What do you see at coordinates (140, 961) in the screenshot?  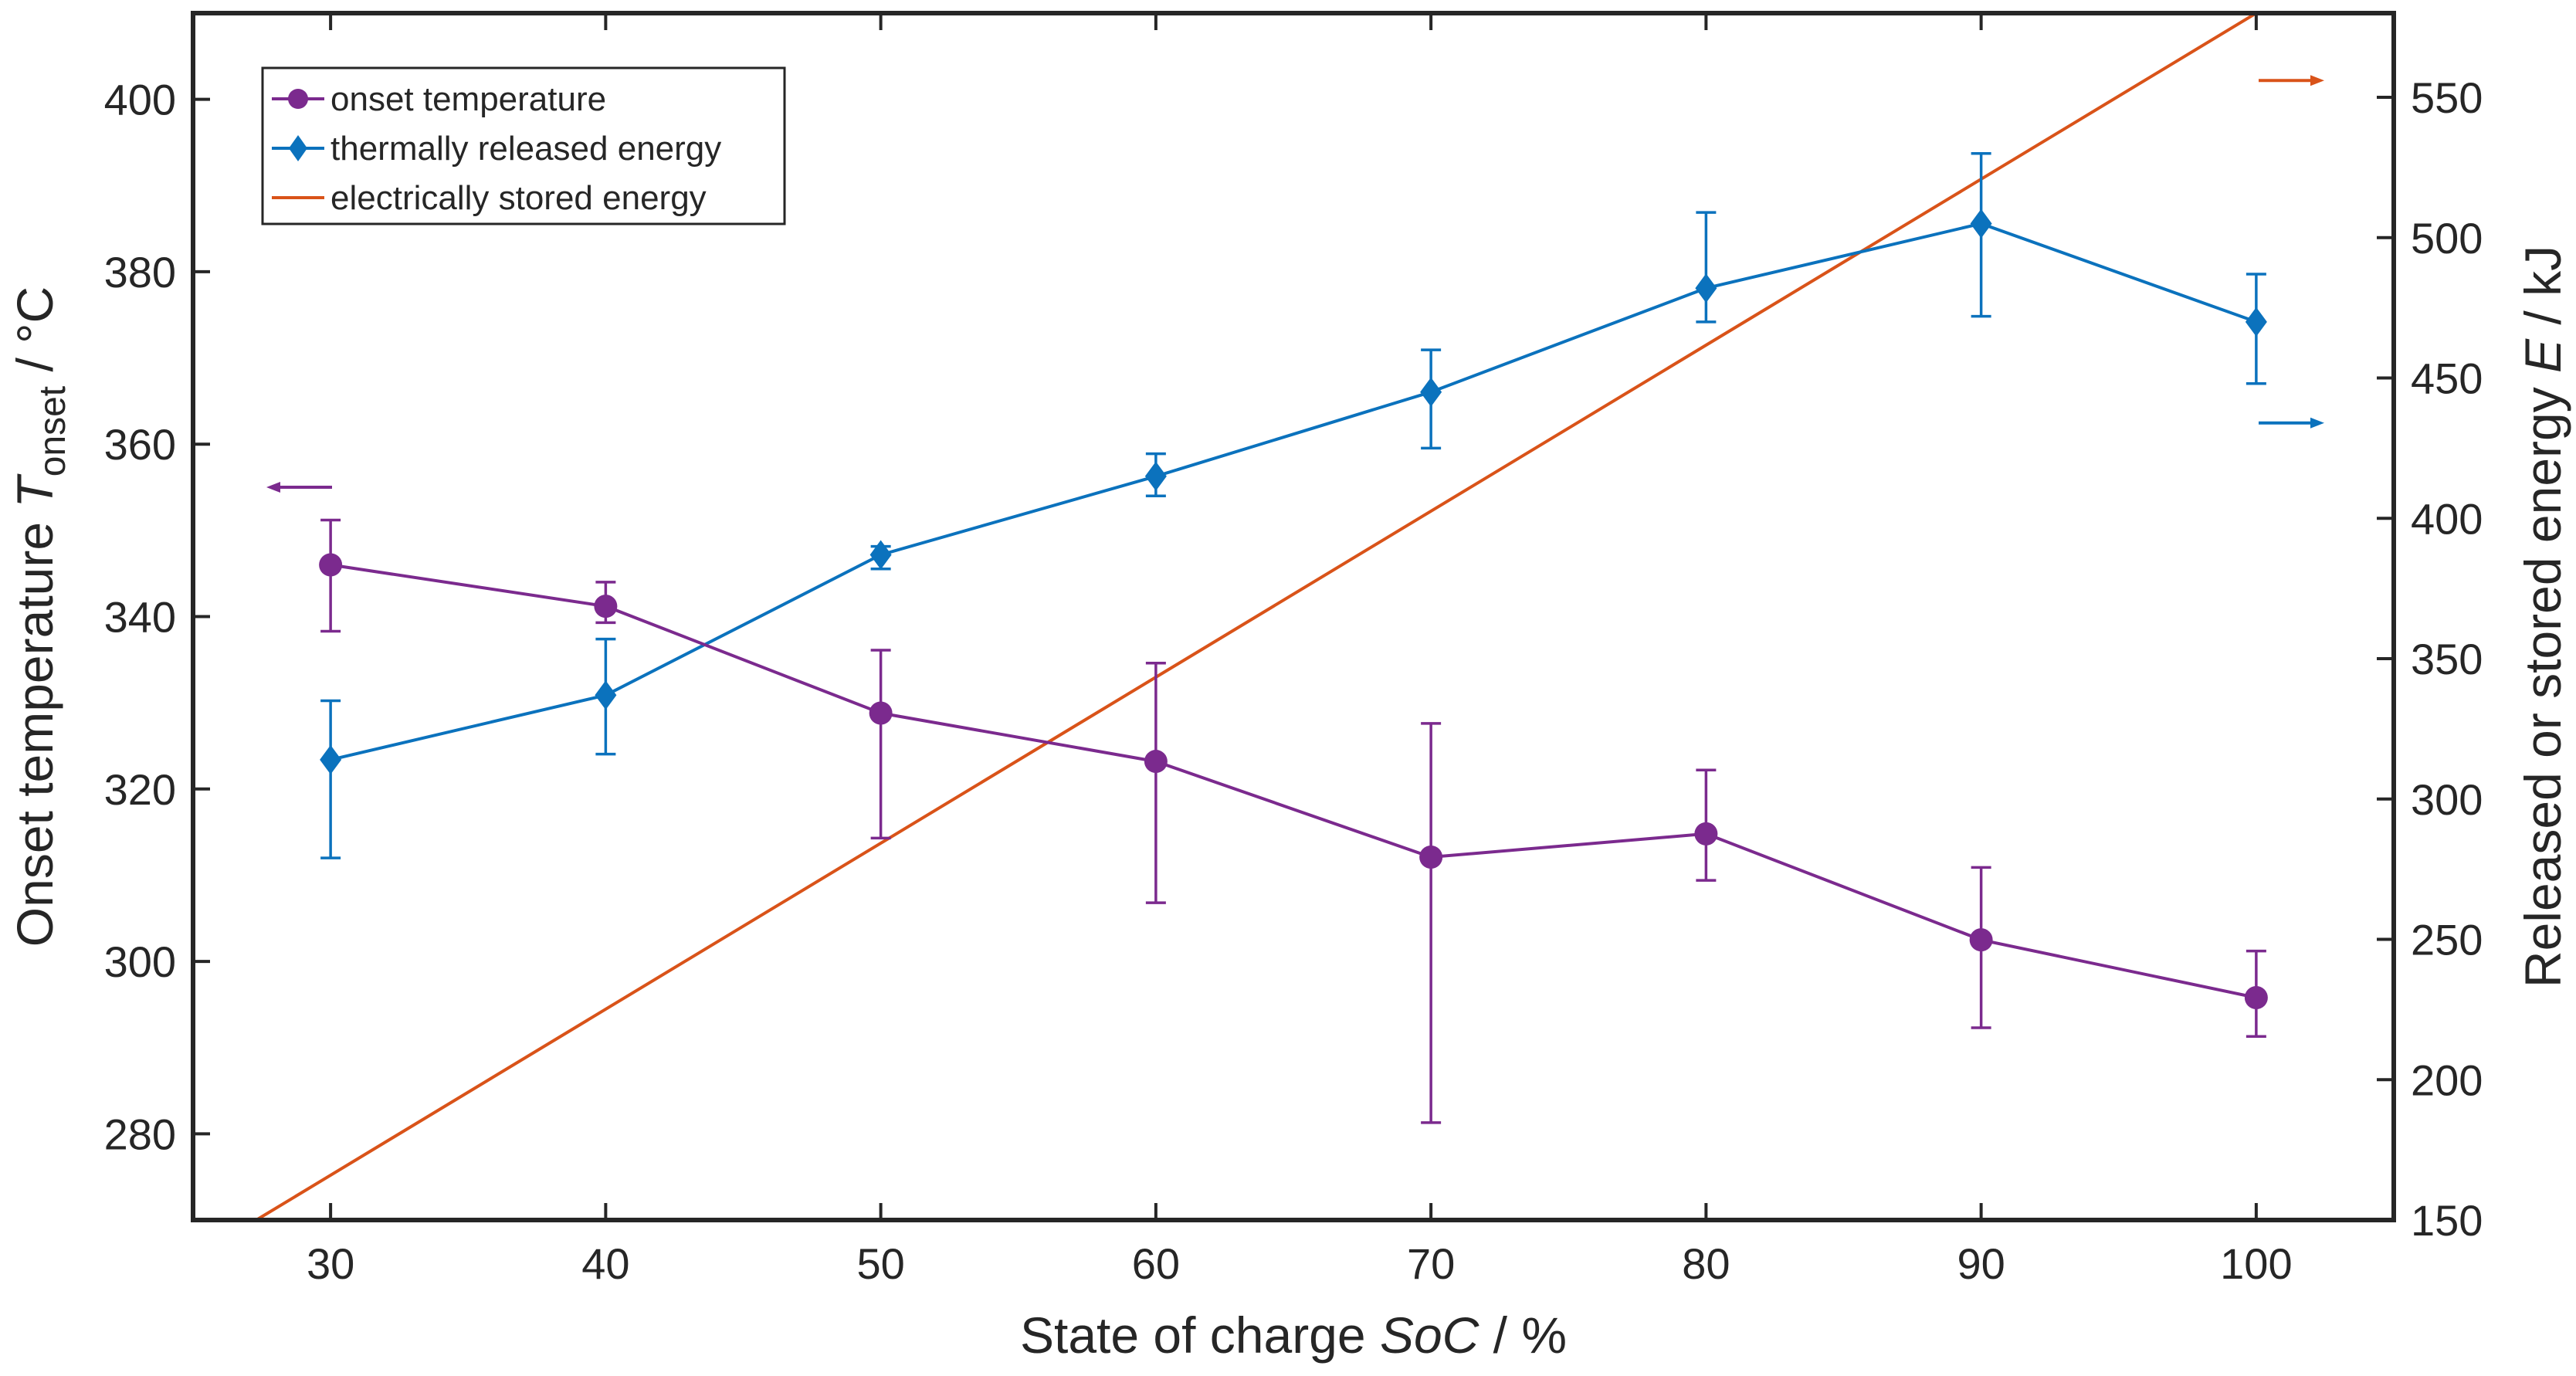 I see `y-left-tick-label: 300` at bounding box center [140, 961].